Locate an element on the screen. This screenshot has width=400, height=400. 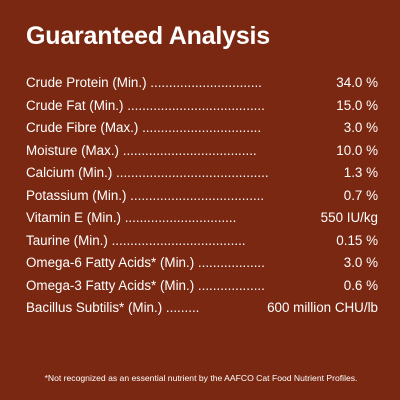
nutrient-value: 600 million CHU/lb is located at coordinates (322, 307).